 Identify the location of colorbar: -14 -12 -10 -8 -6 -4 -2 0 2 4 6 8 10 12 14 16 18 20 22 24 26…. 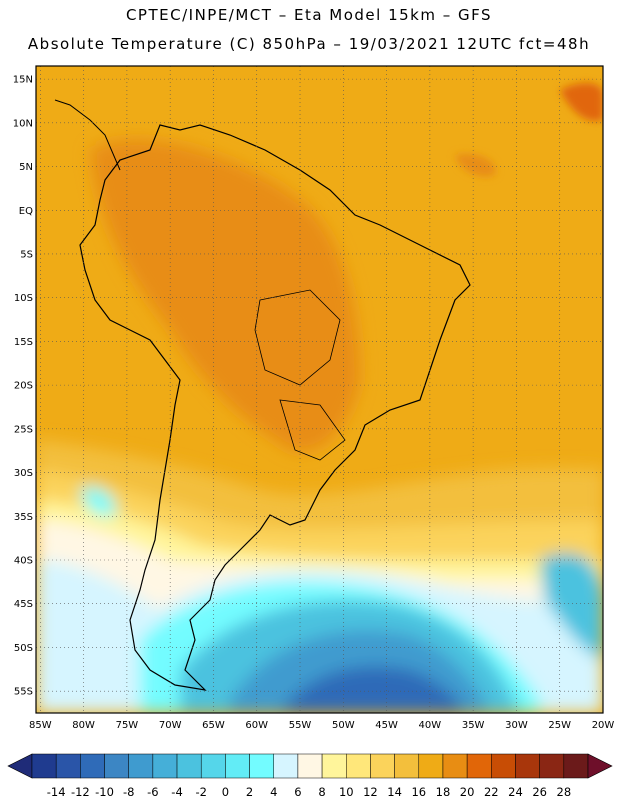
(310, 776).